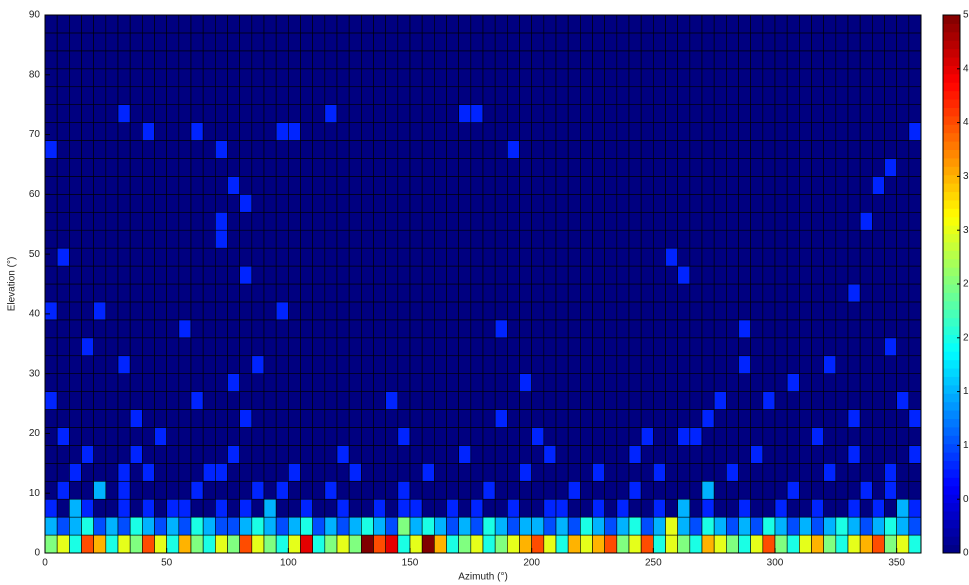 The width and height of the screenshot is (969, 585). Describe the element at coordinates (653, 563) in the screenshot. I see `x-tick-label: 250` at that location.